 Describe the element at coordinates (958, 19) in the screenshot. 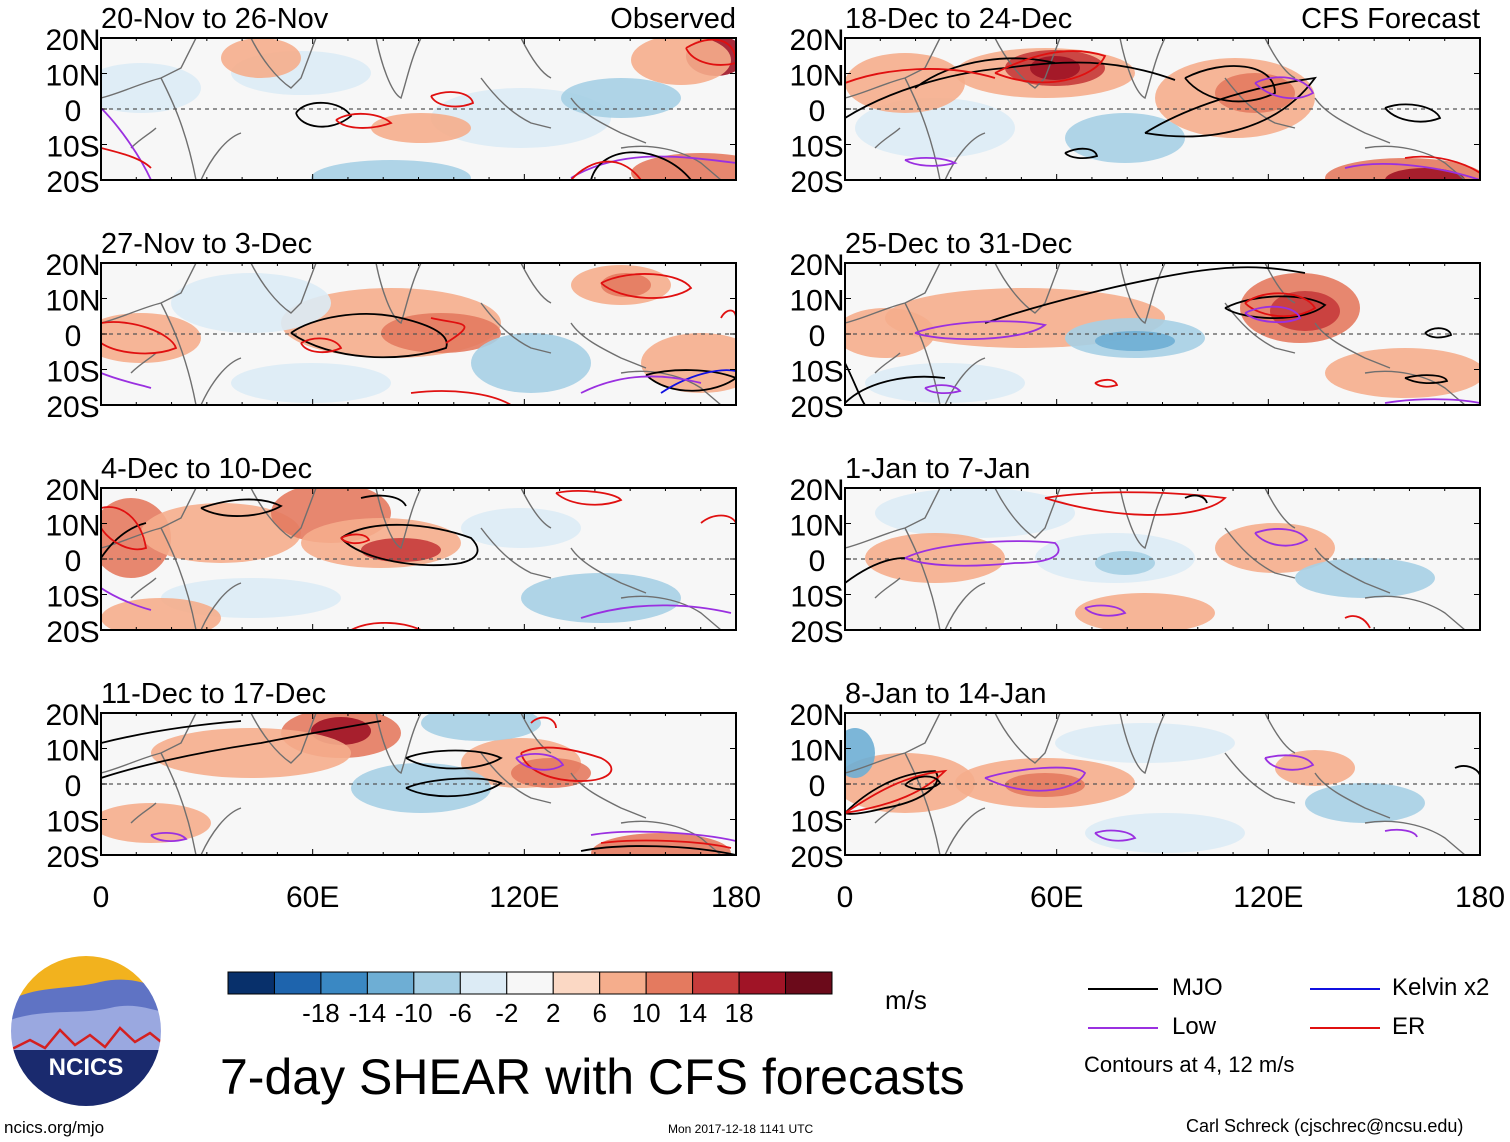

I see `panel-title: 18-Dec to 24-Dec` at that location.